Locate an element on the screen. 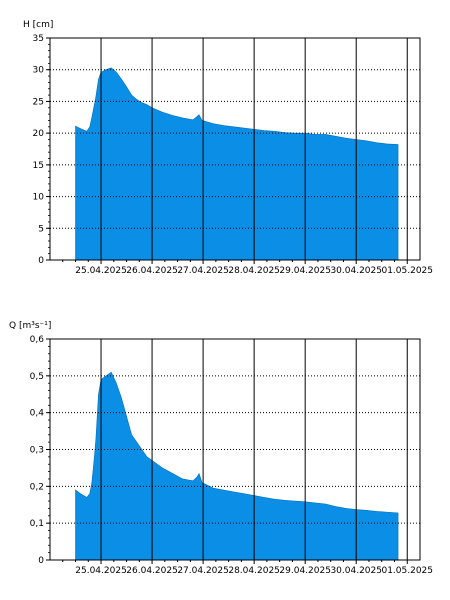 The width and height of the screenshot is (450, 600). h-y-tick-label: 0 is located at coordinates (41, 261).